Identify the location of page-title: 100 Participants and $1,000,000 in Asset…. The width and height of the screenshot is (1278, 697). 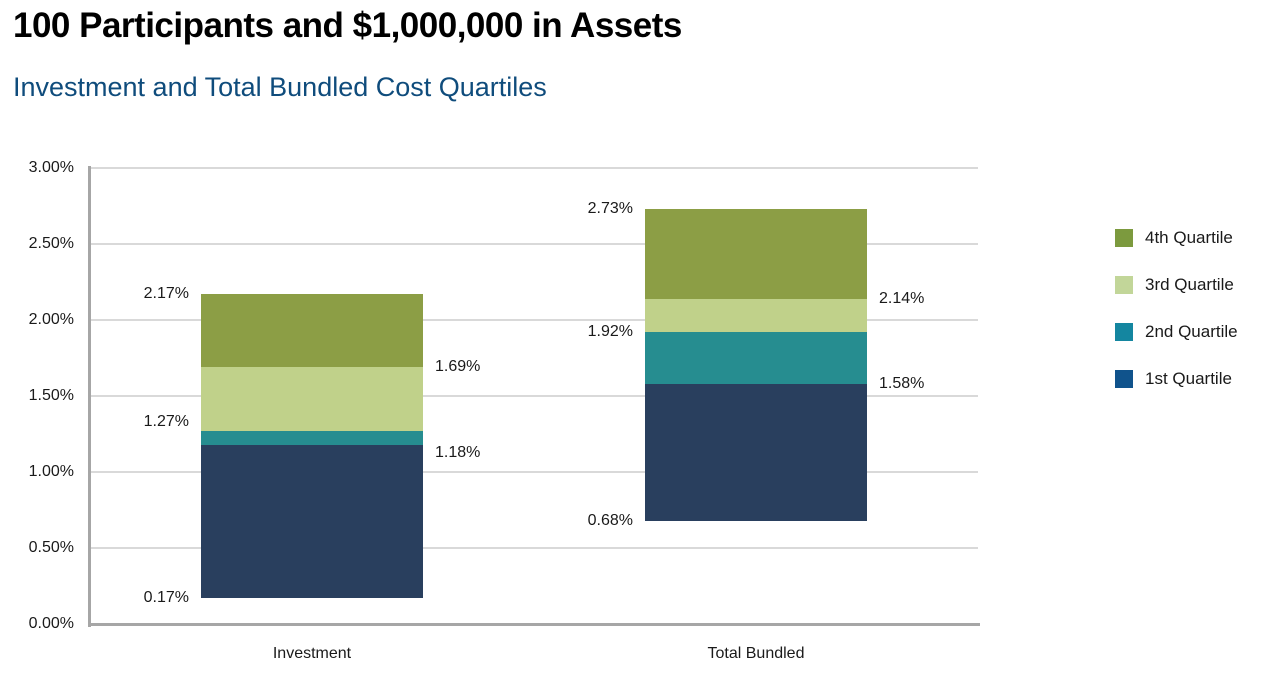
(347, 25).